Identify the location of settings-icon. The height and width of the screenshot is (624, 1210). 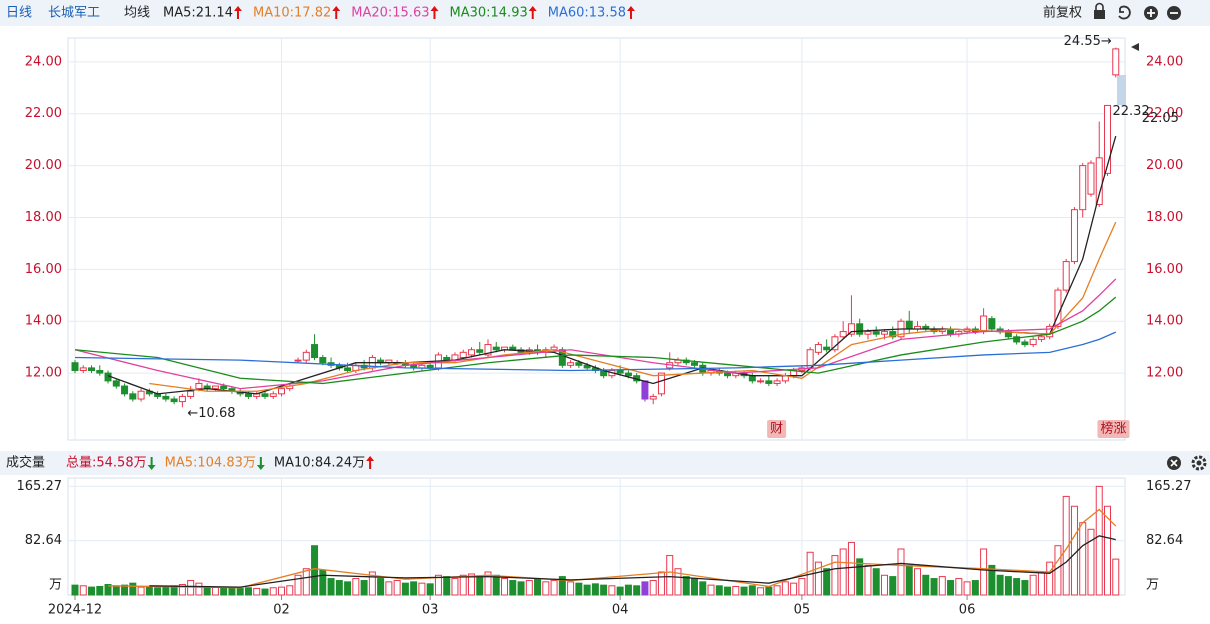
(1199, 463).